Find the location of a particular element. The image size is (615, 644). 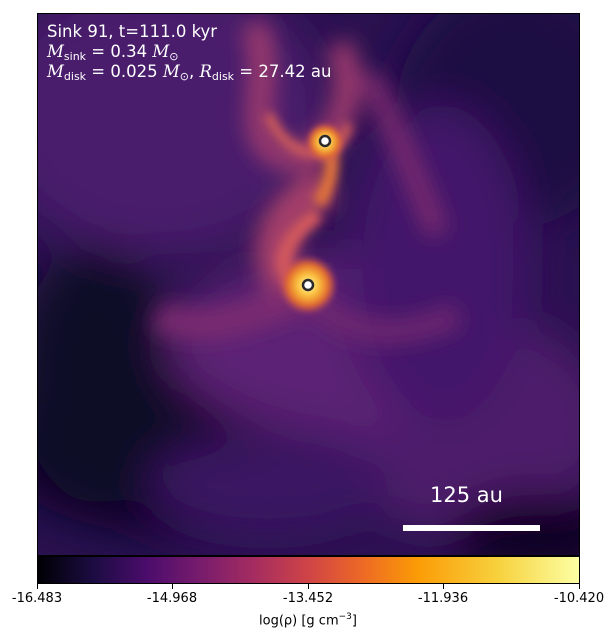

sink-marker-upper is located at coordinates (325, 141).